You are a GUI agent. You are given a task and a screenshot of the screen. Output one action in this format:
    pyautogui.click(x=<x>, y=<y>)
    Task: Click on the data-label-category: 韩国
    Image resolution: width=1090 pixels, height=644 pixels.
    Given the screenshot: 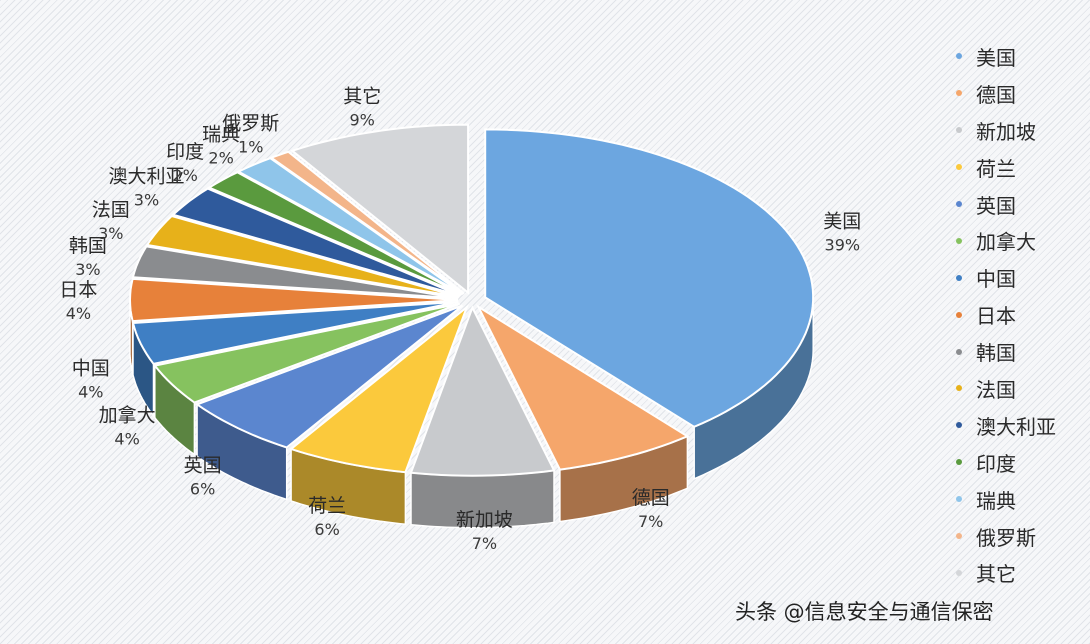 What is the action you would take?
    pyautogui.click(x=88, y=246)
    